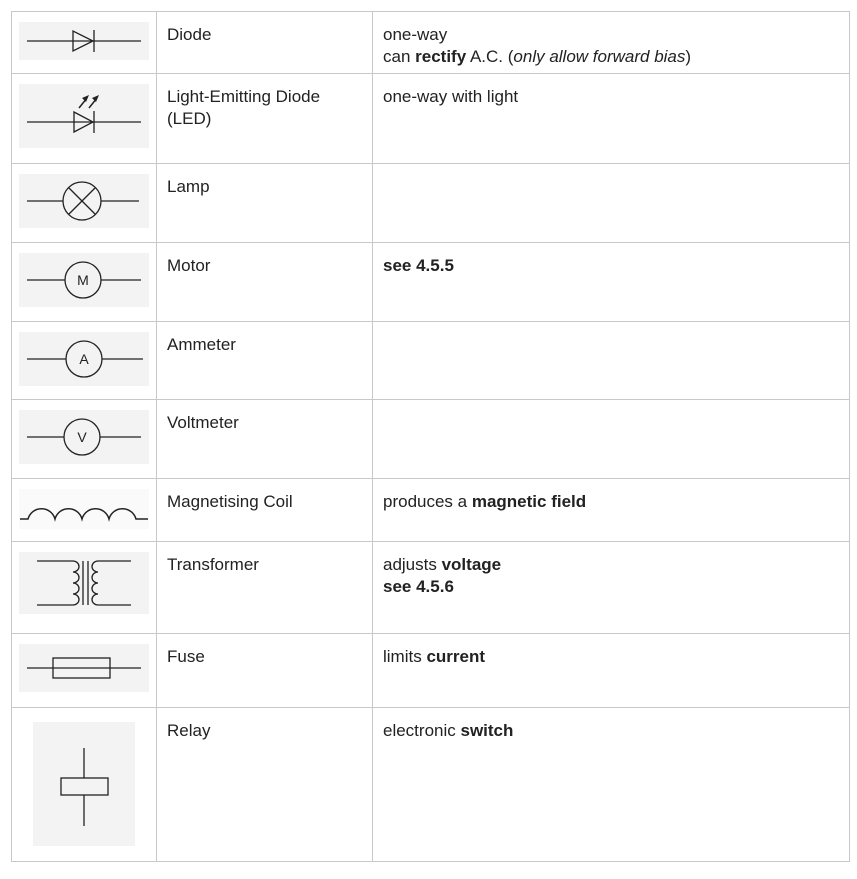 Image resolution: width=857 pixels, height=879 pixels. Describe the element at coordinates (405, 656) in the screenshot. I see `description-segment: limits` at that location.